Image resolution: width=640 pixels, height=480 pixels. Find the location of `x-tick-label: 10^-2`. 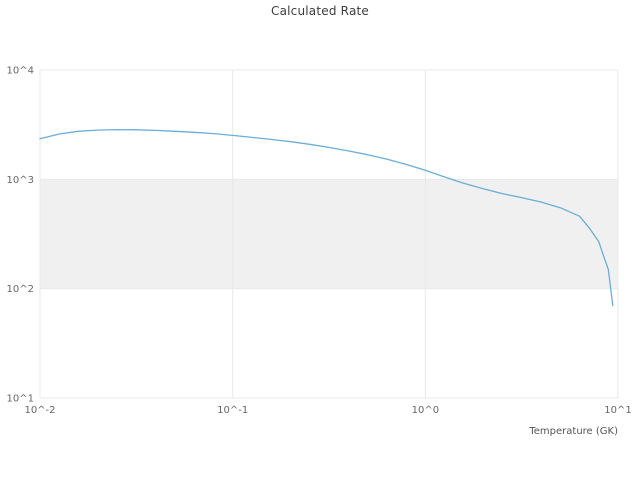

x-tick-label: 10^-2 is located at coordinates (39, 410).